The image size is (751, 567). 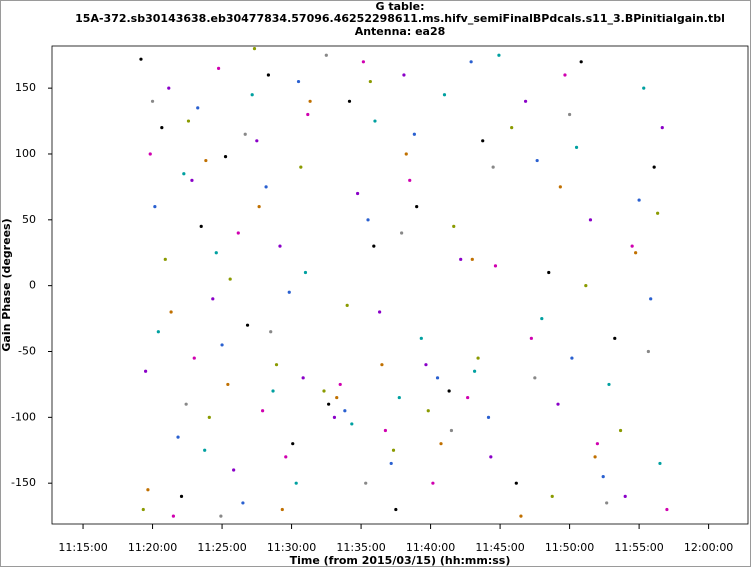 What do you see at coordinates (27, 350) in the screenshot?
I see `y-tick-label: -50` at bounding box center [27, 350].